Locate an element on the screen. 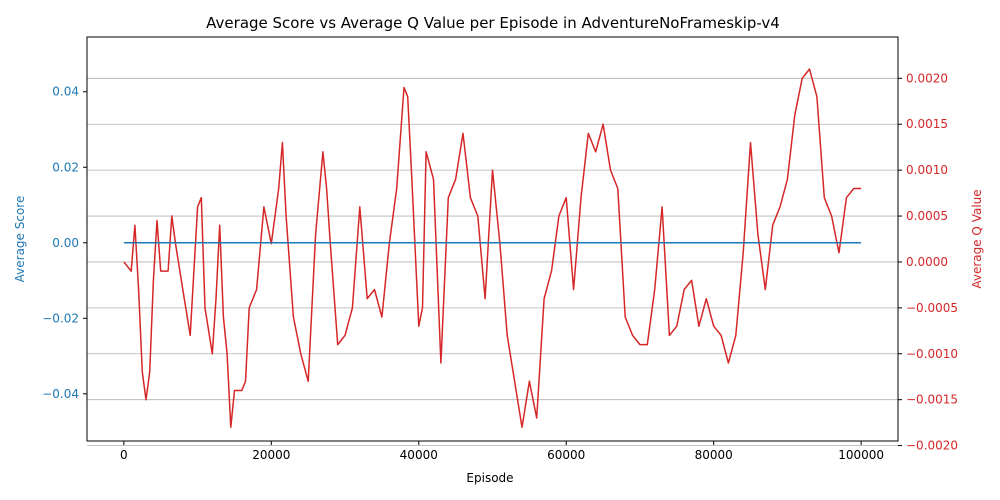 The width and height of the screenshot is (1000, 500). x-tick-label: 100000 is located at coordinates (861, 455).